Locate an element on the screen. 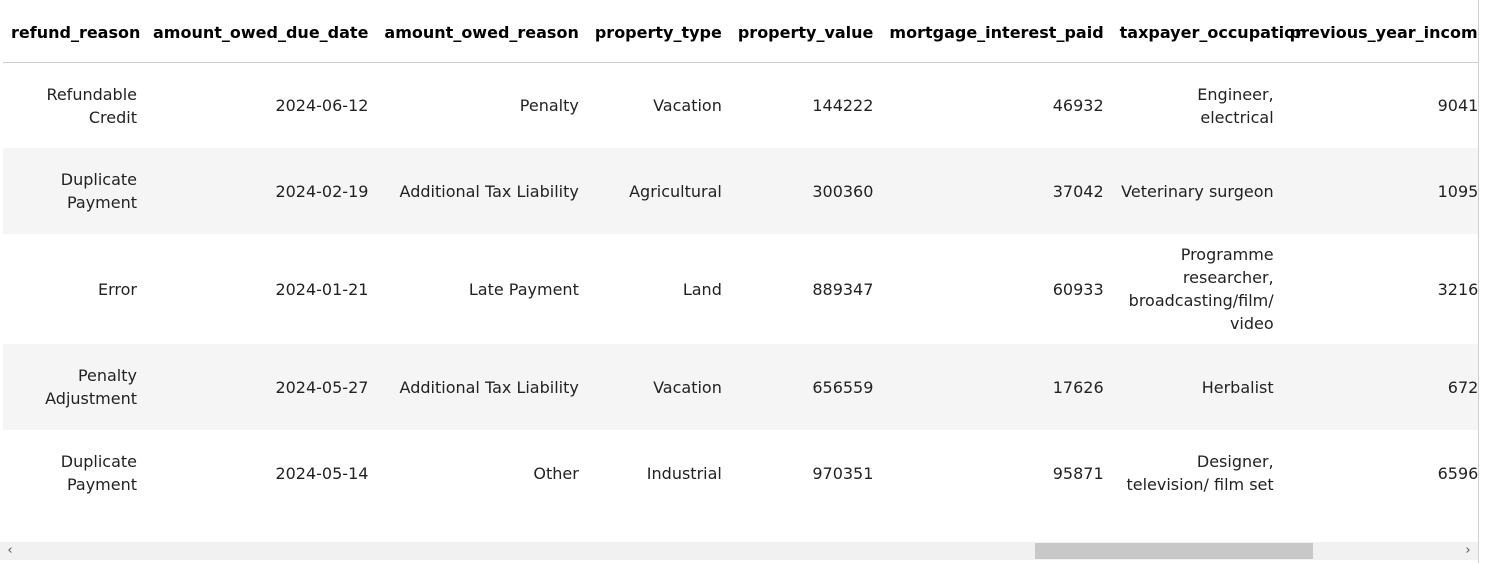  table-cell: Herbalist is located at coordinates (1237, 387).